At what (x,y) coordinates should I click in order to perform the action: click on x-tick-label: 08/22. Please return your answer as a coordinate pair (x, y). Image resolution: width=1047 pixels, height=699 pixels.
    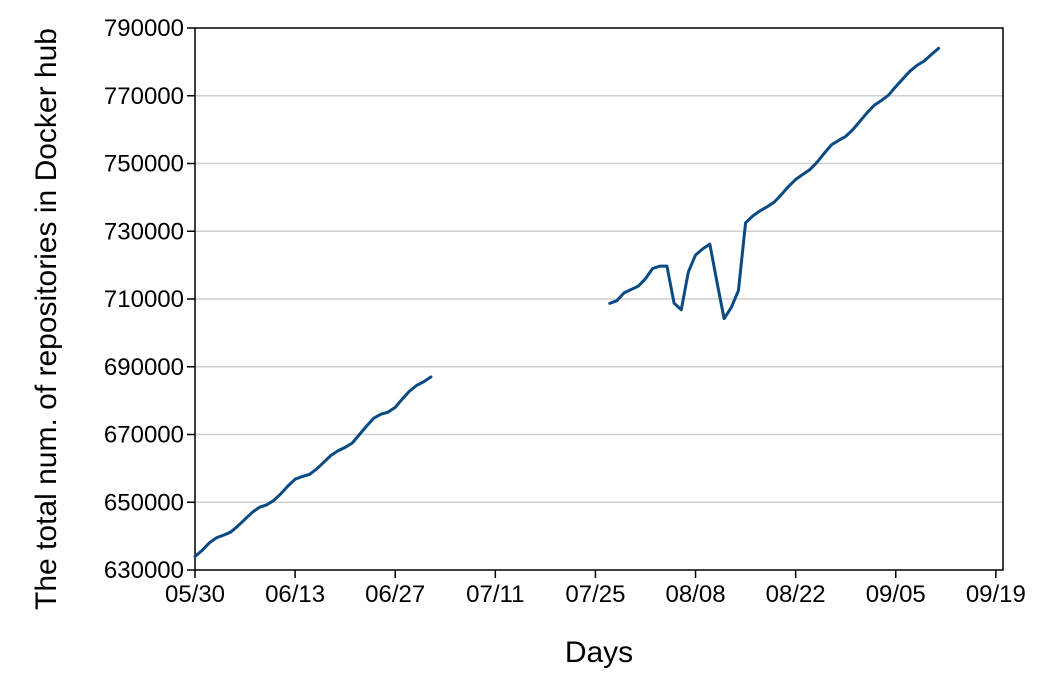
    Looking at the image, I should click on (796, 594).